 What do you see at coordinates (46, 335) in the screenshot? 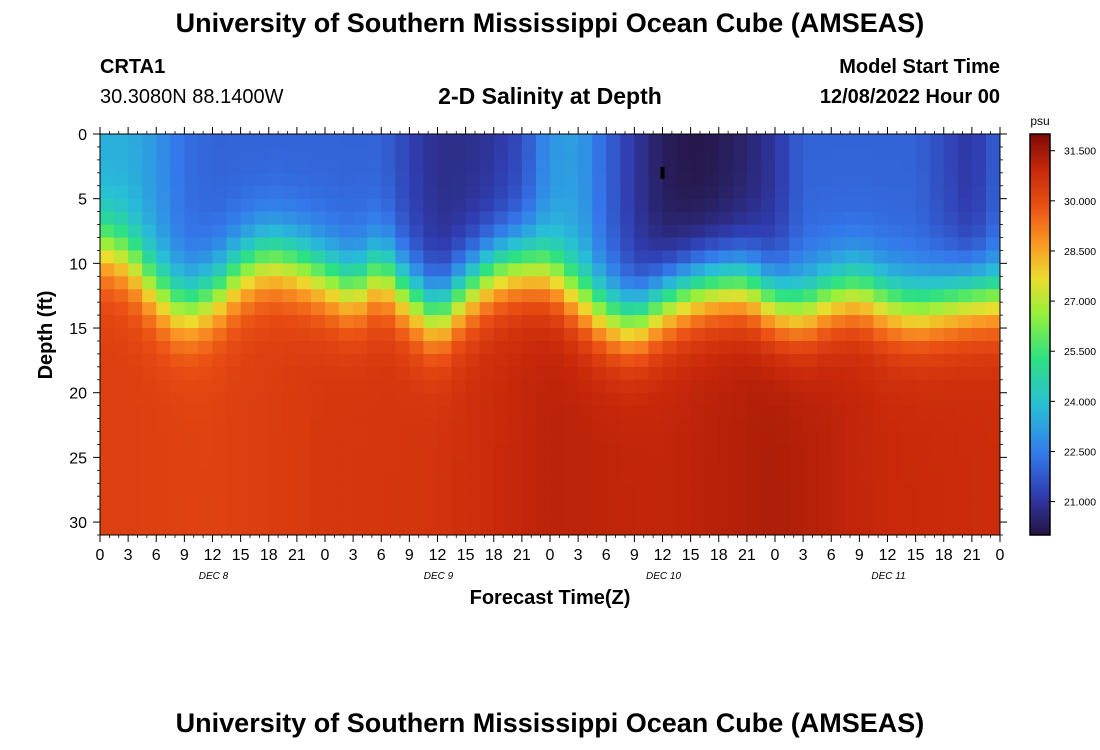
I see `y-axis-label: Depth (ft)` at bounding box center [46, 335].